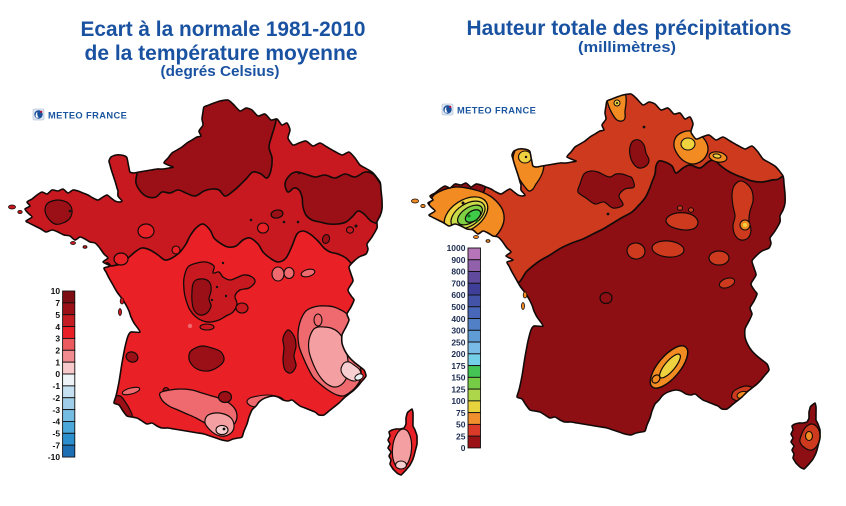 Image resolution: width=846 pixels, height=506 pixels. What do you see at coordinates (458, 283) in the screenshot?
I see `svg-text: 700` at bounding box center [458, 283].